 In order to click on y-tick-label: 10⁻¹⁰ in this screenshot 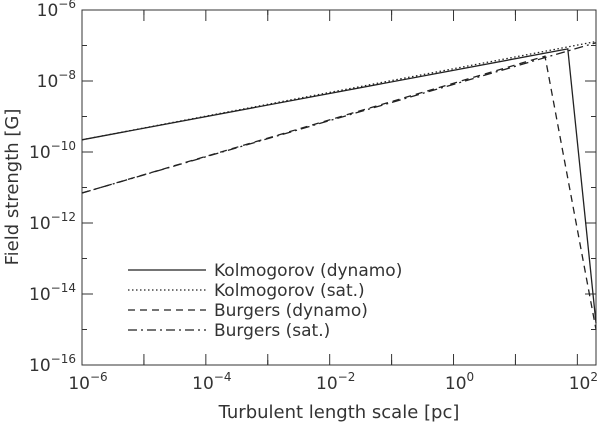, I will do `click(52, 151)`.